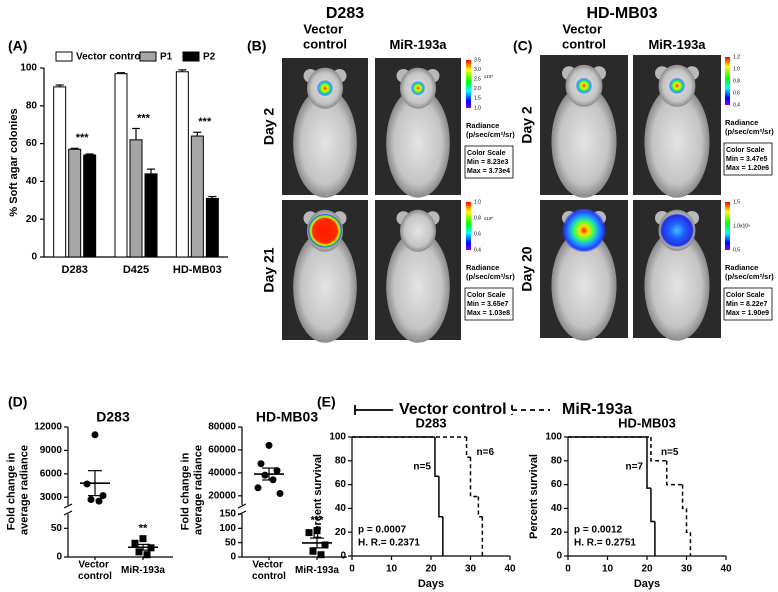 The height and width of the screenshot is (592, 778). I want to click on n-label: n=7, so click(634, 466).